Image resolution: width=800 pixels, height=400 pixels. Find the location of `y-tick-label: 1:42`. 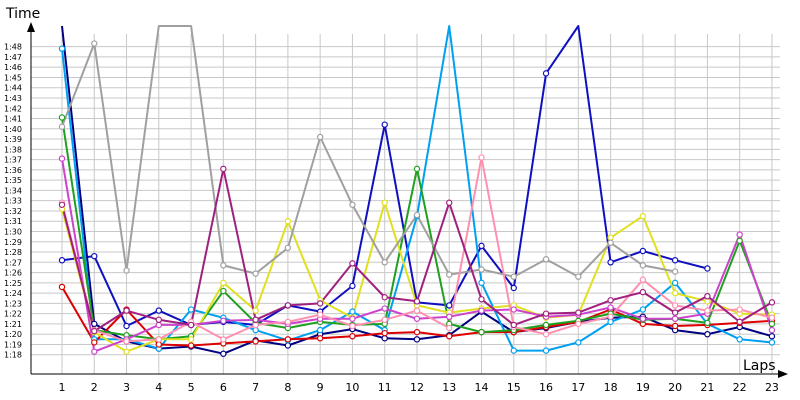

y-tick-label: 1:42 is located at coordinates (13, 108).